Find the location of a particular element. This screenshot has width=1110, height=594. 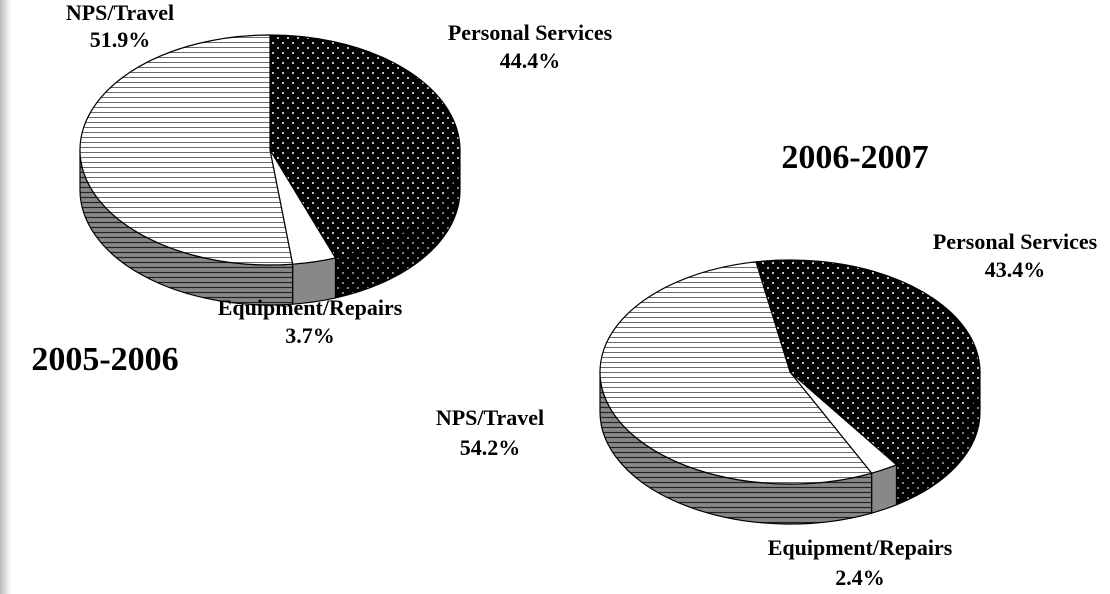

slice-value-label: 51.9% is located at coordinates (120, 39).